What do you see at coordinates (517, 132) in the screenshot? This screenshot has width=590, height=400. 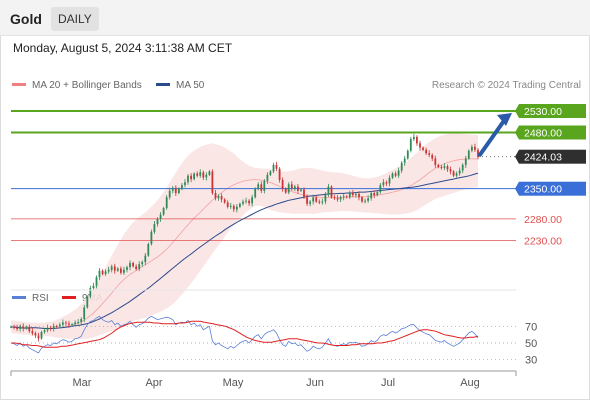 I see `level-tag-pointer-2480.00` at bounding box center [517, 132].